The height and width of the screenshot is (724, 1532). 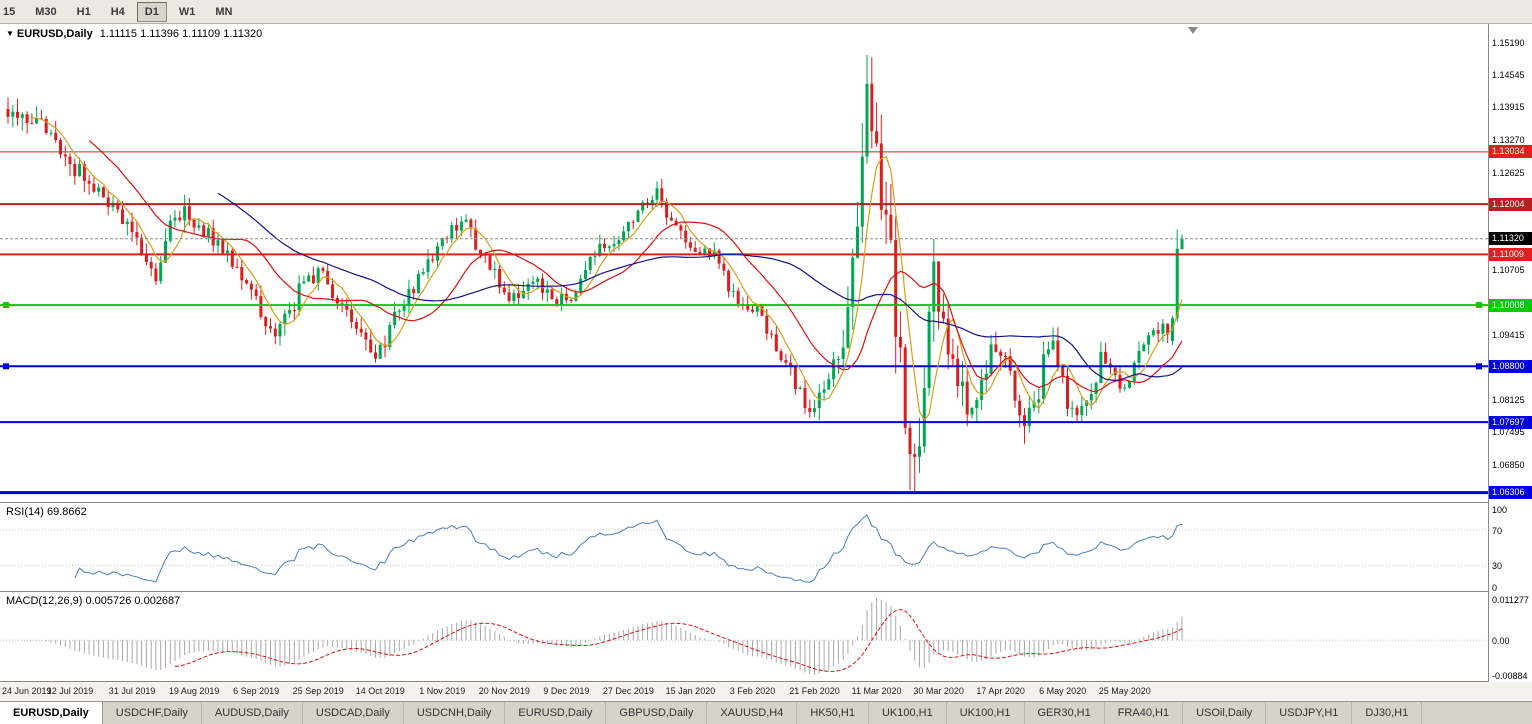 What do you see at coordinates (132, 691) in the screenshot?
I see `date-label: 31 Jul 2019` at bounding box center [132, 691].